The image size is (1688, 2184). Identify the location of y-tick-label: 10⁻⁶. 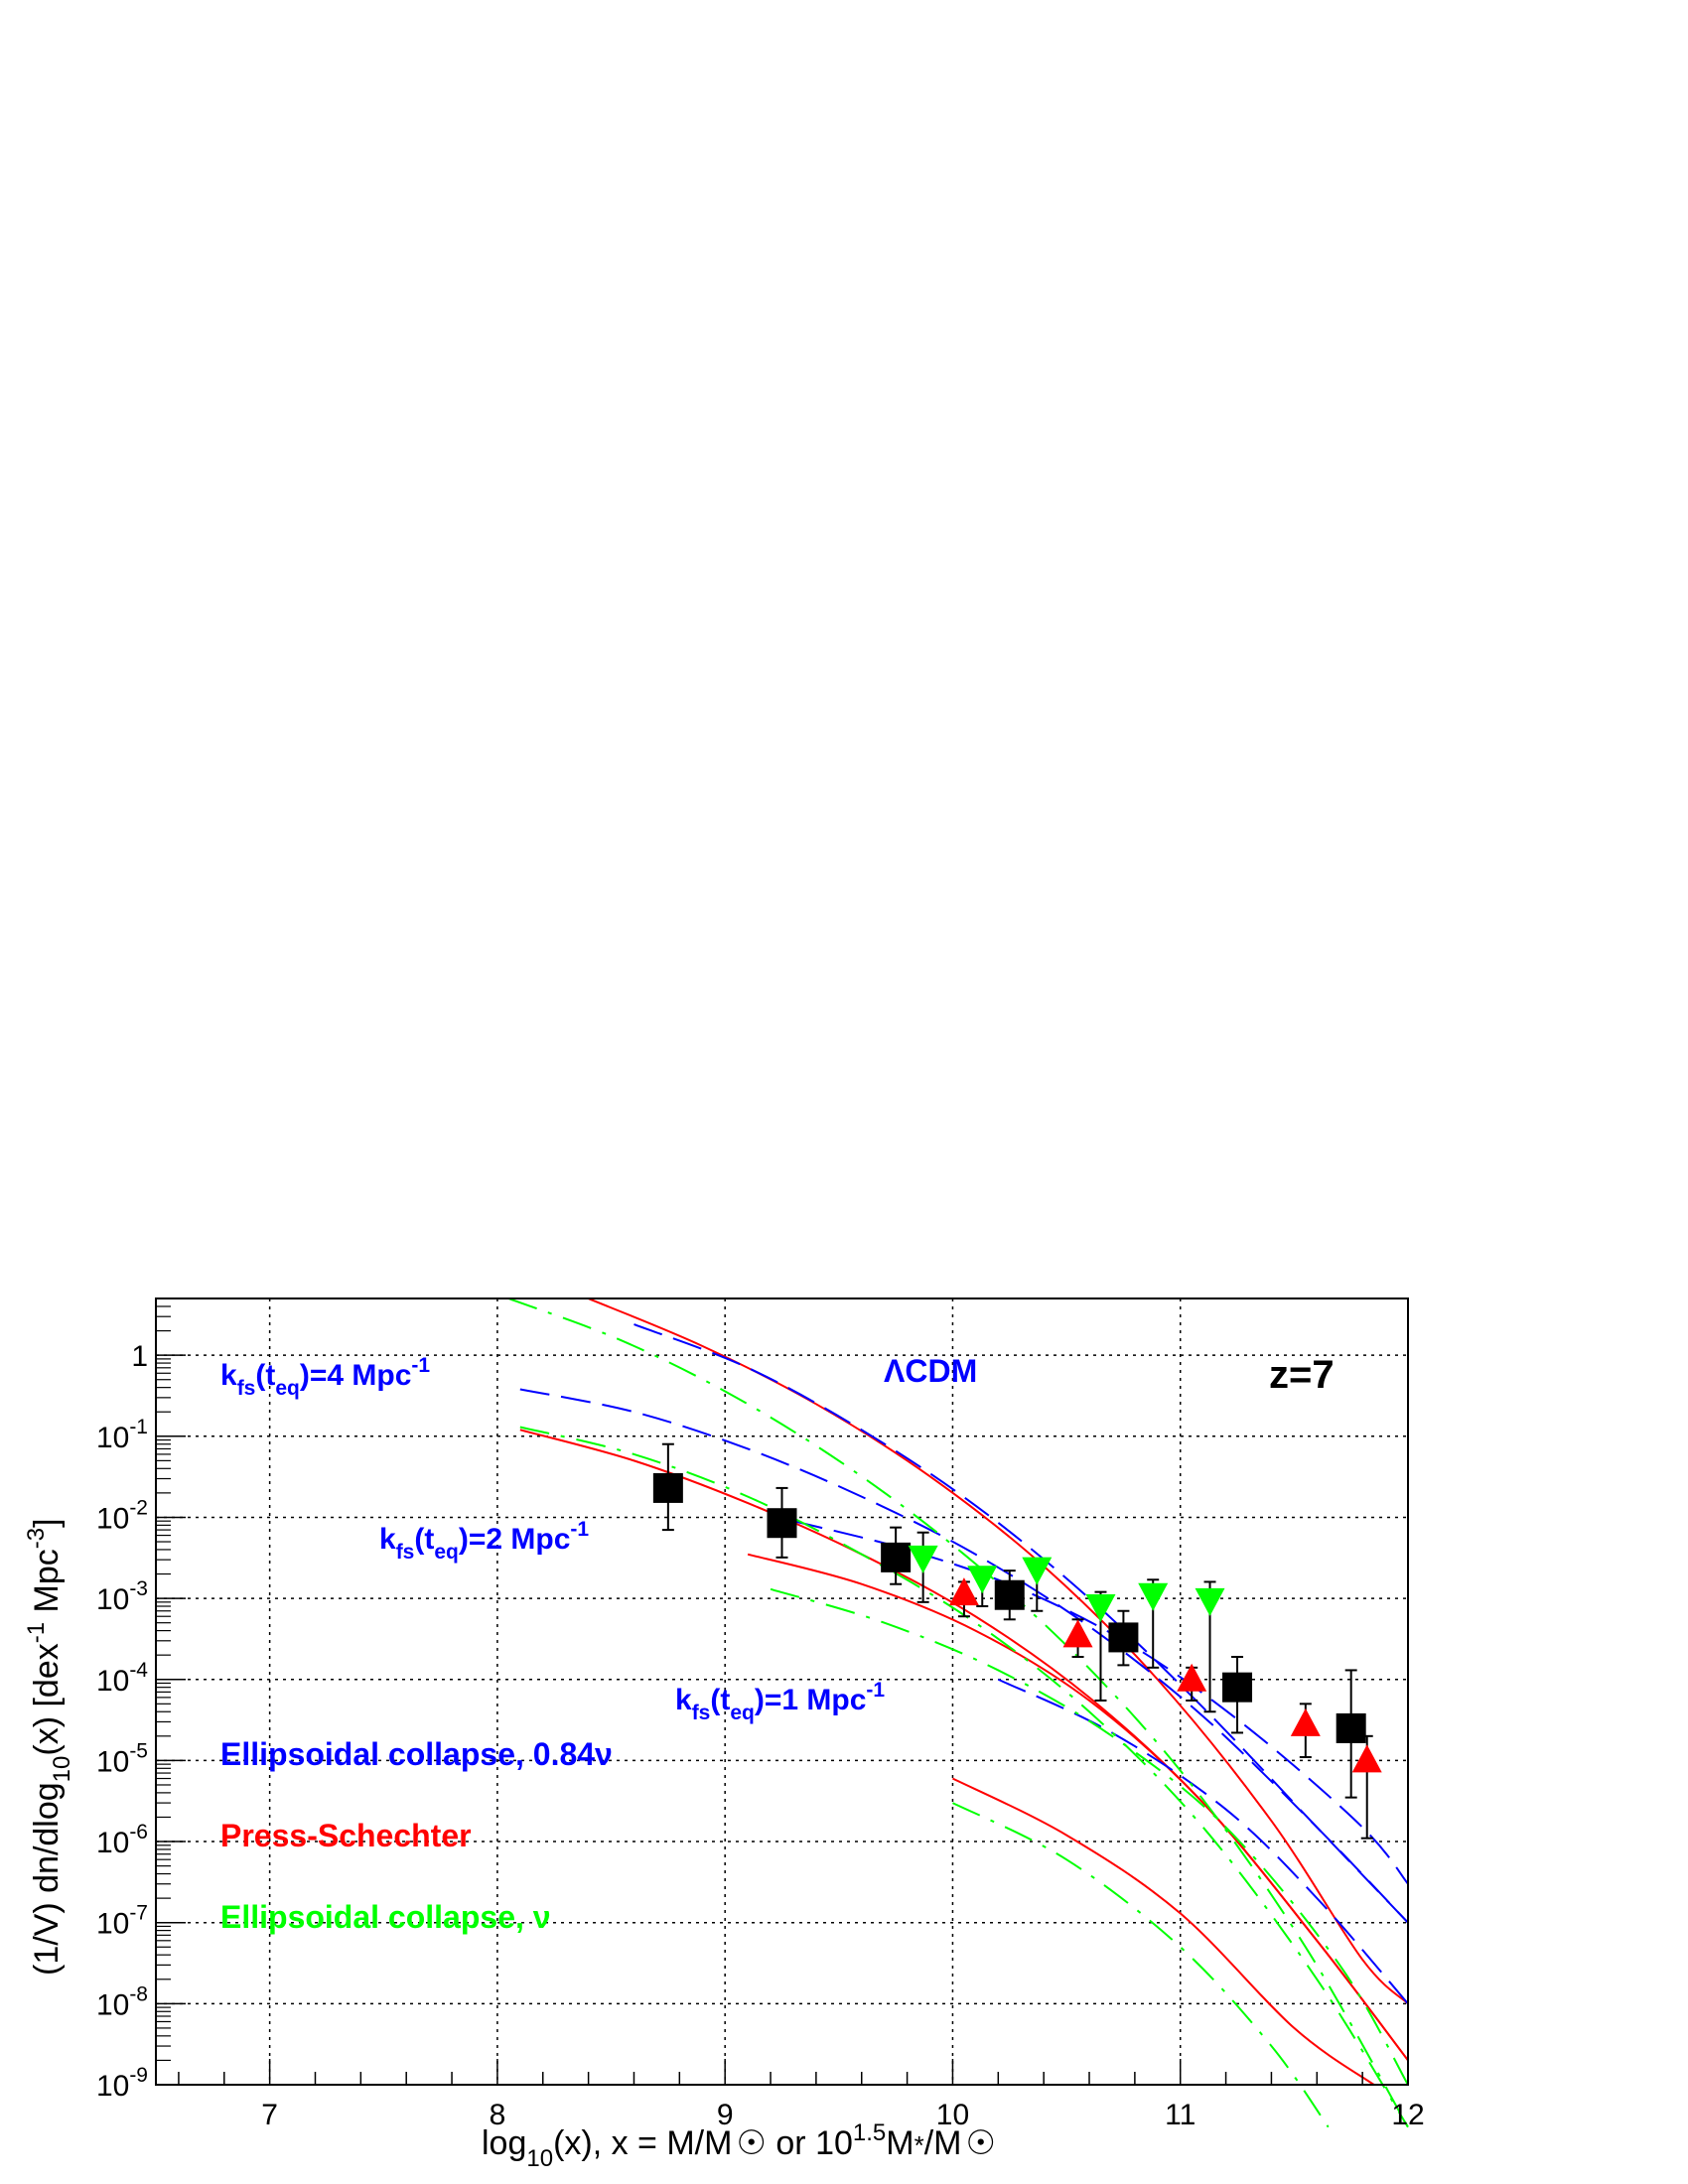
(122, 1840).